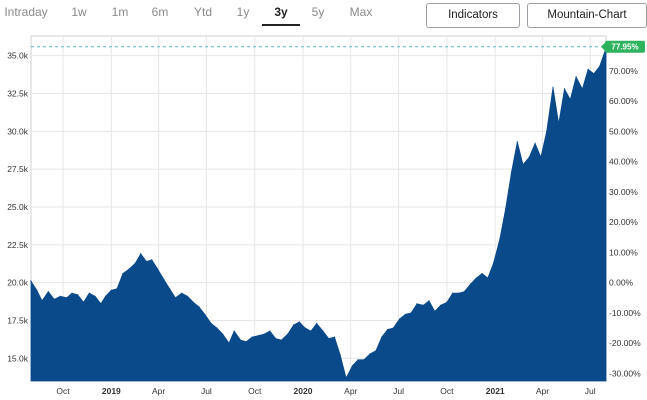 Image resolution: width=647 pixels, height=400 pixels. I want to click on range-tab-1w: 1w, so click(79, 12).